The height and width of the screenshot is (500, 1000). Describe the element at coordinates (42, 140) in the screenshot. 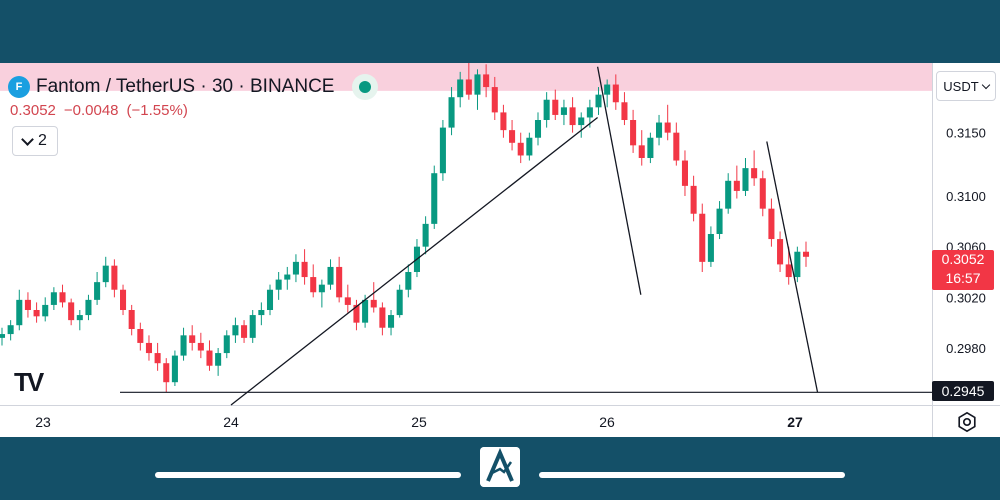

I see `indicator-count: 2` at that location.